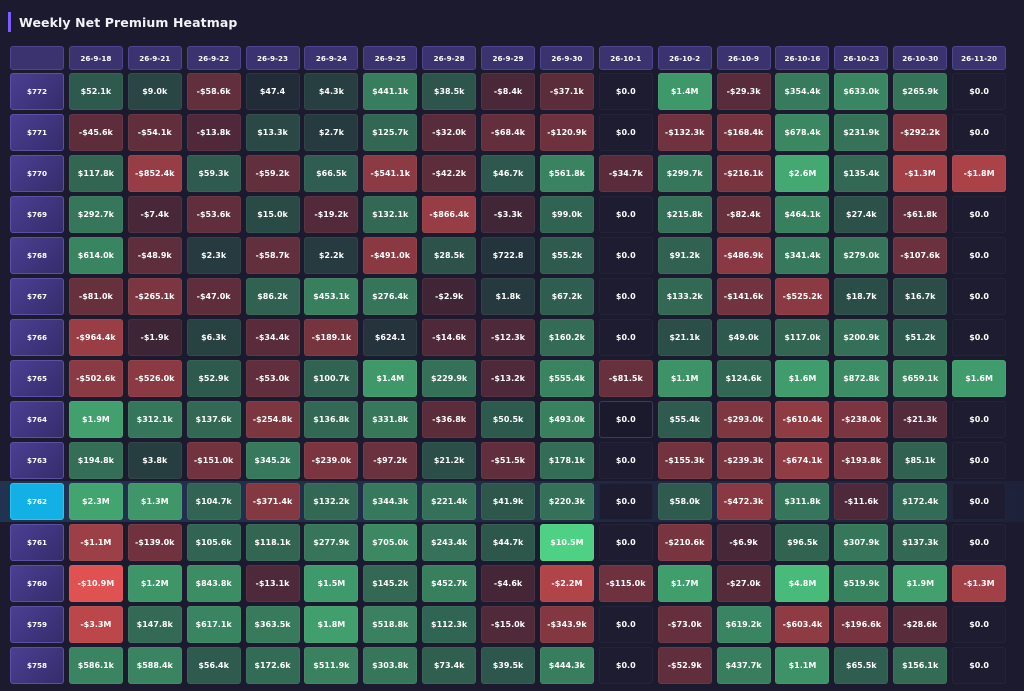 This screenshot has height=691, width=1024. I want to click on heatmap-cell: $307.9k, so click(861, 542).